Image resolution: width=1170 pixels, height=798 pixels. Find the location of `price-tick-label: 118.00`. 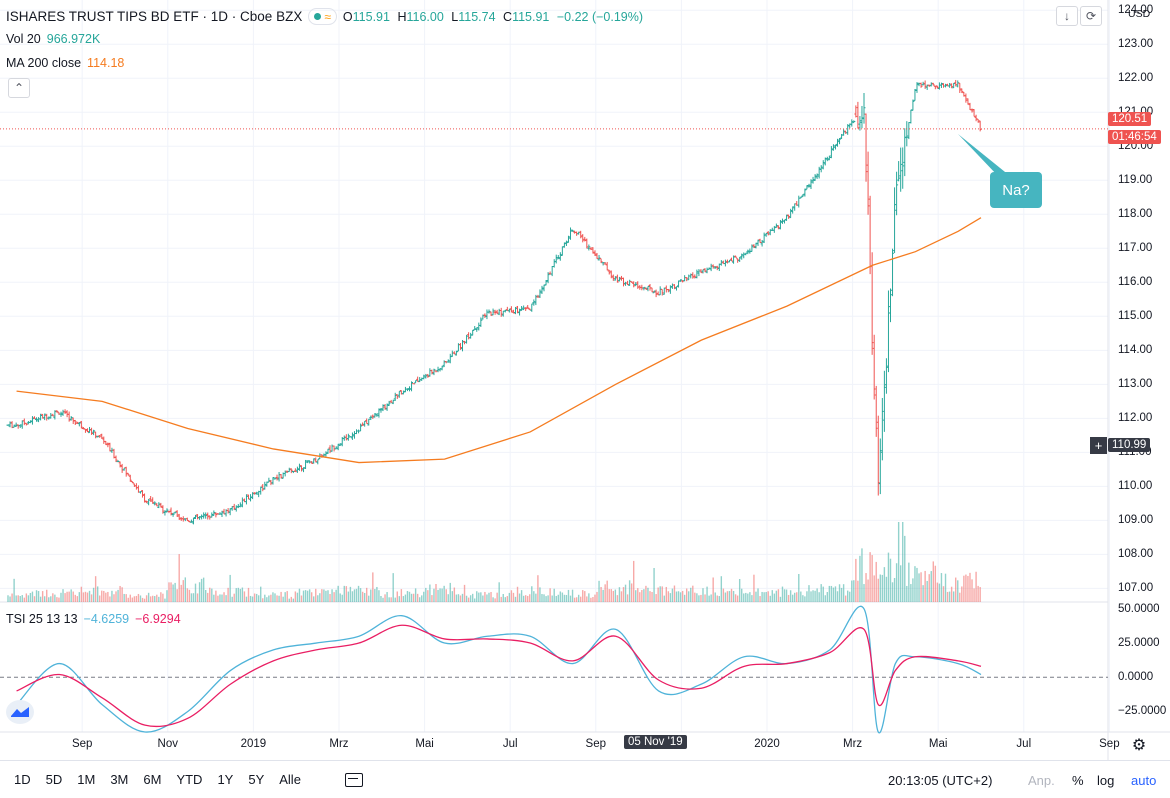

price-tick-label: 118.00 is located at coordinates (1135, 214).